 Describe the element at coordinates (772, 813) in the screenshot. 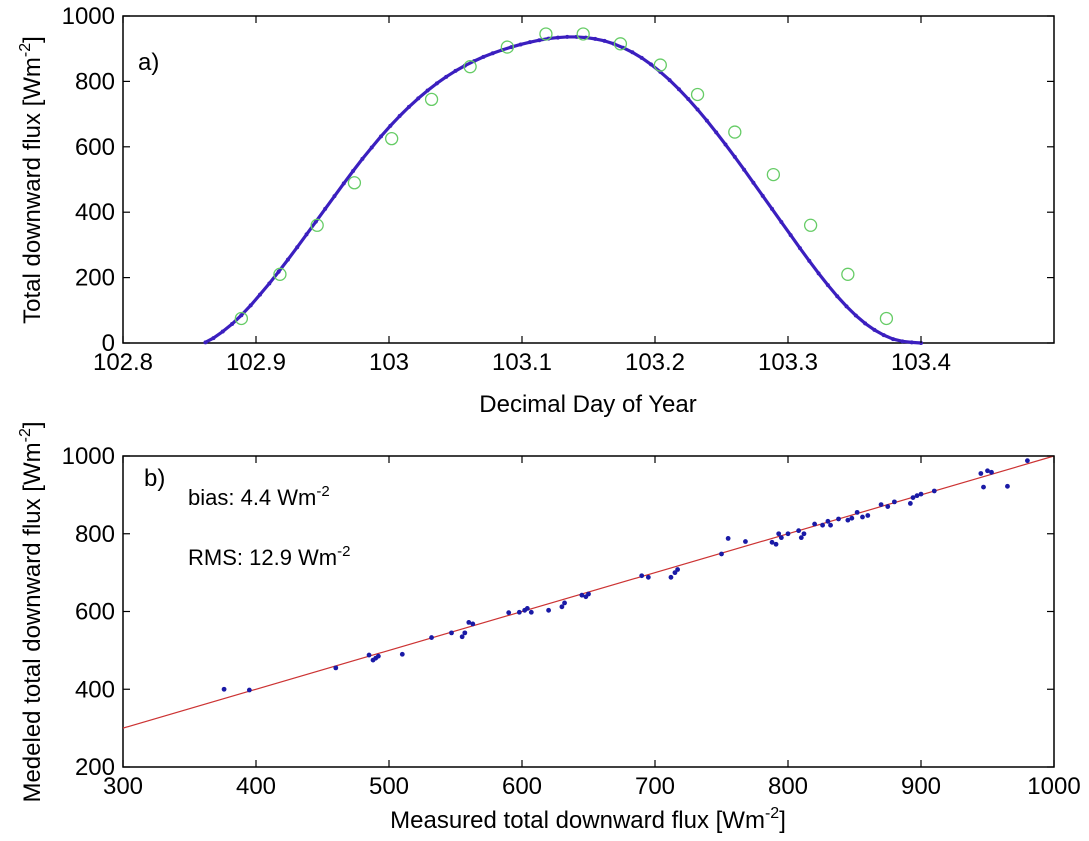

I see `x-axis-title-b-sup: -2` at that location.